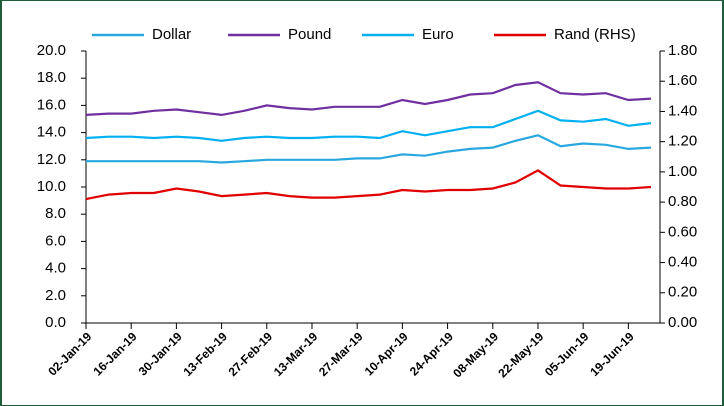  I want to click on x-tick-label: 27-Mar-19, so click(341, 354).